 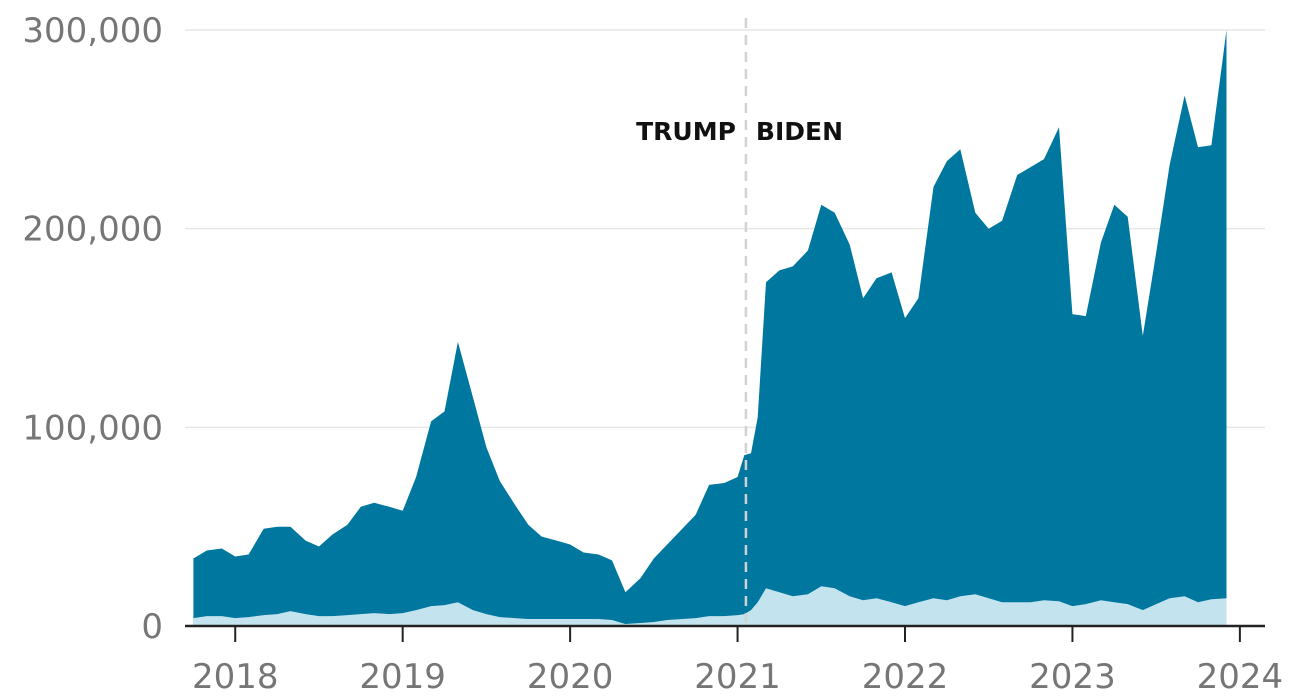 I want to click on annotation-biden: BIDEN, so click(x=799, y=131).